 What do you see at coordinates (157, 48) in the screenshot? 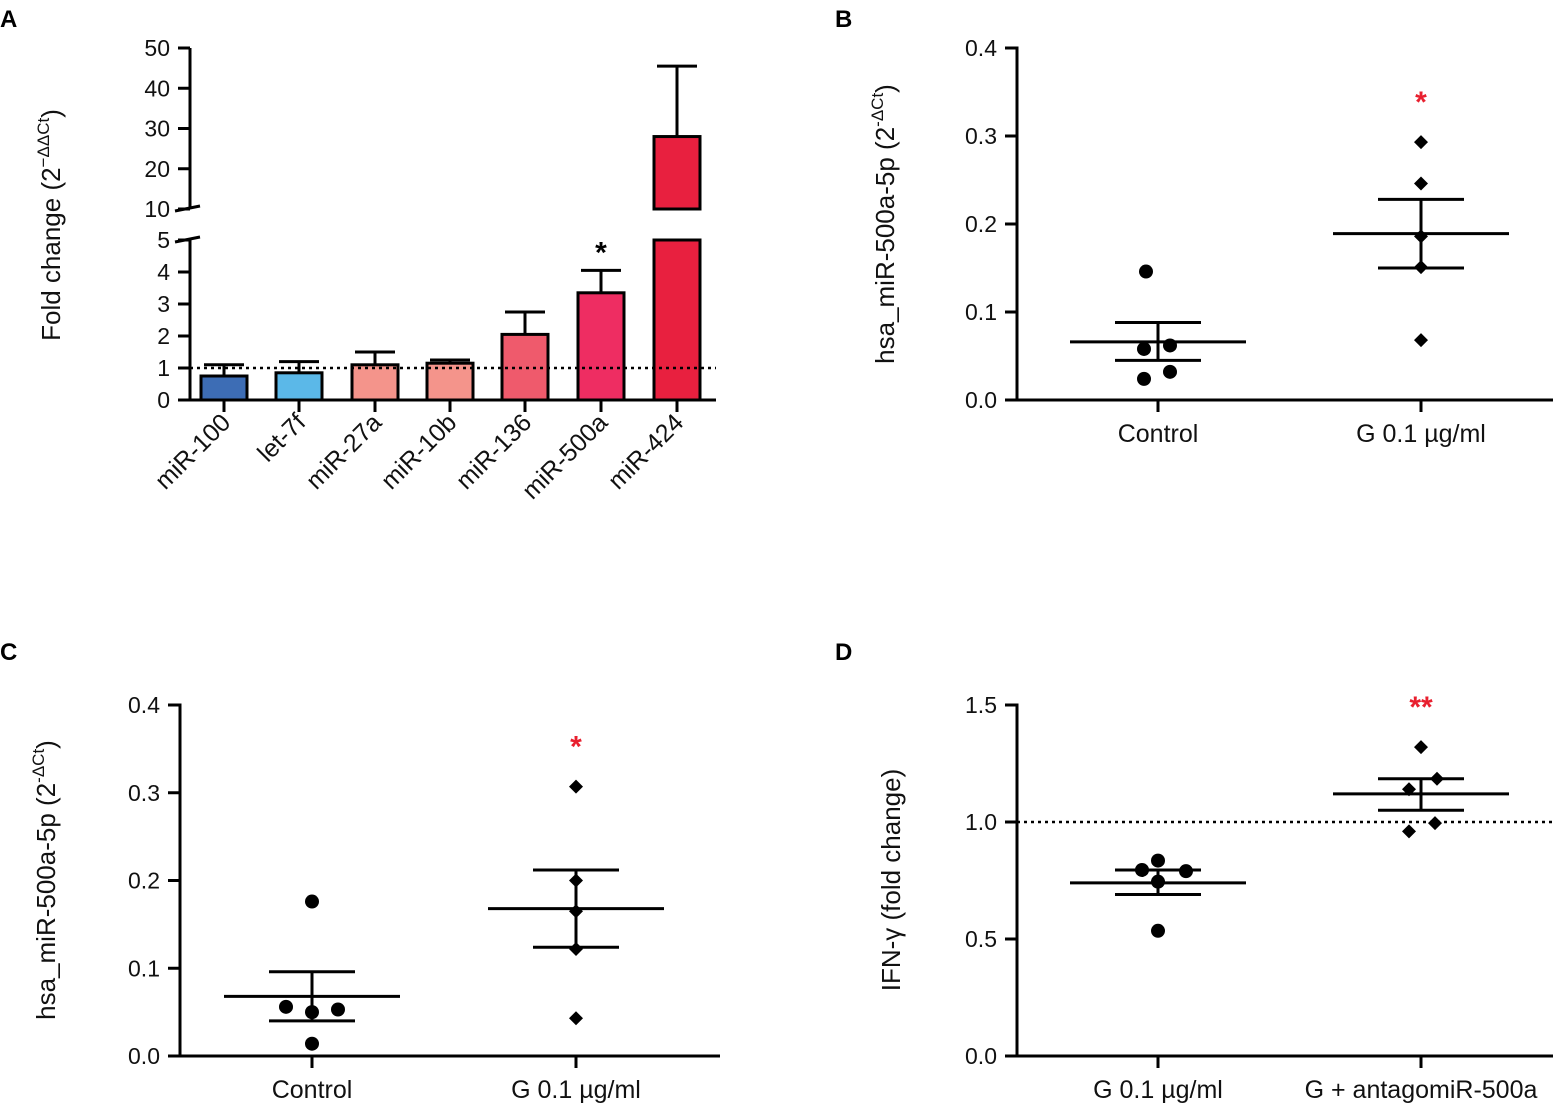
I see `panel-a-tick-label: 50` at bounding box center [157, 48].